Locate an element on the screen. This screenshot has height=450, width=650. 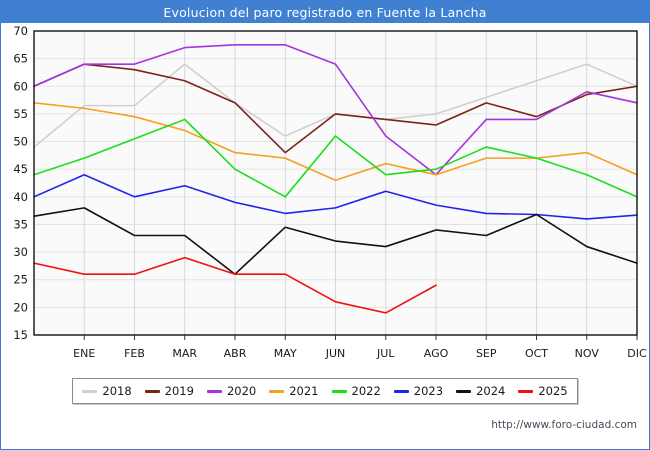
svg-text: 30 is located at coordinates (20, 252).